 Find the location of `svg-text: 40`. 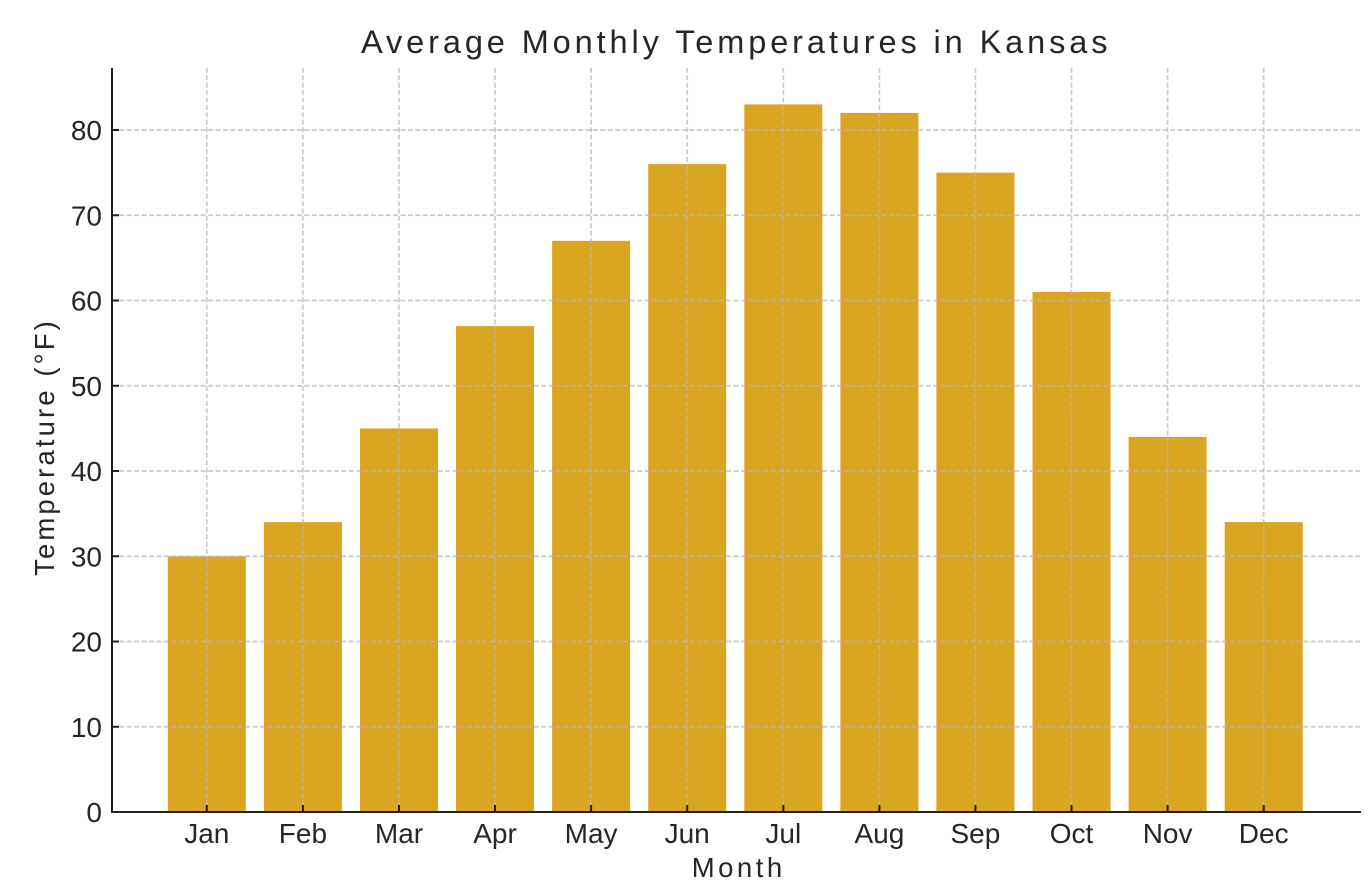

svg-text: 40 is located at coordinates (86, 471).